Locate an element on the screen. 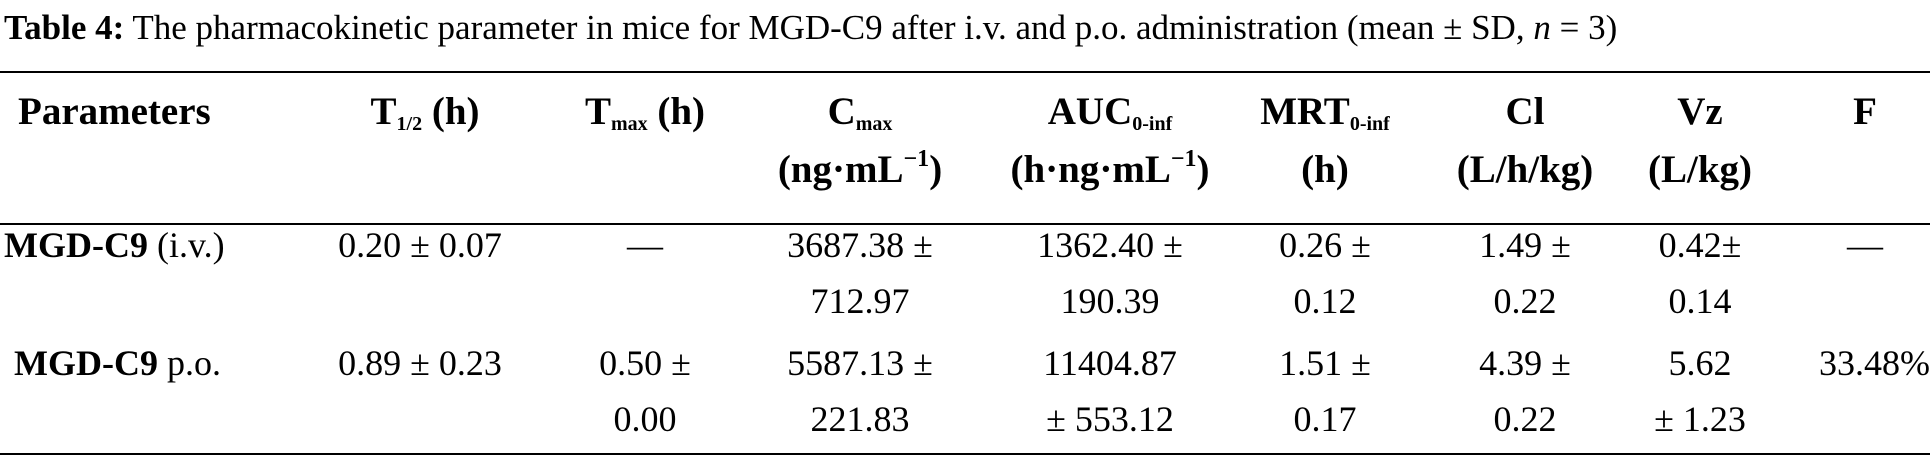 The image size is (1930, 457). table-cell-f: 33.48% is located at coordinates (1874, 363).